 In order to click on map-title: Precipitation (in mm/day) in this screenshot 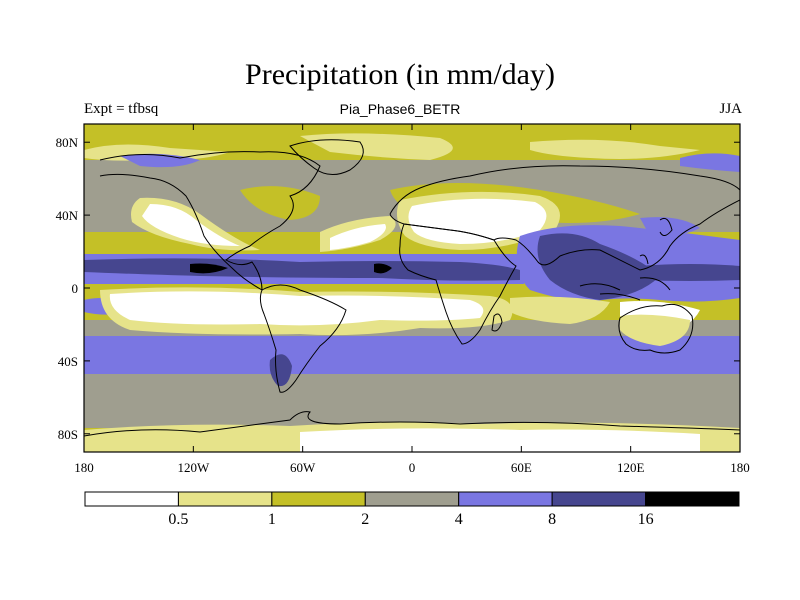, I will do `click(400, 74)`.